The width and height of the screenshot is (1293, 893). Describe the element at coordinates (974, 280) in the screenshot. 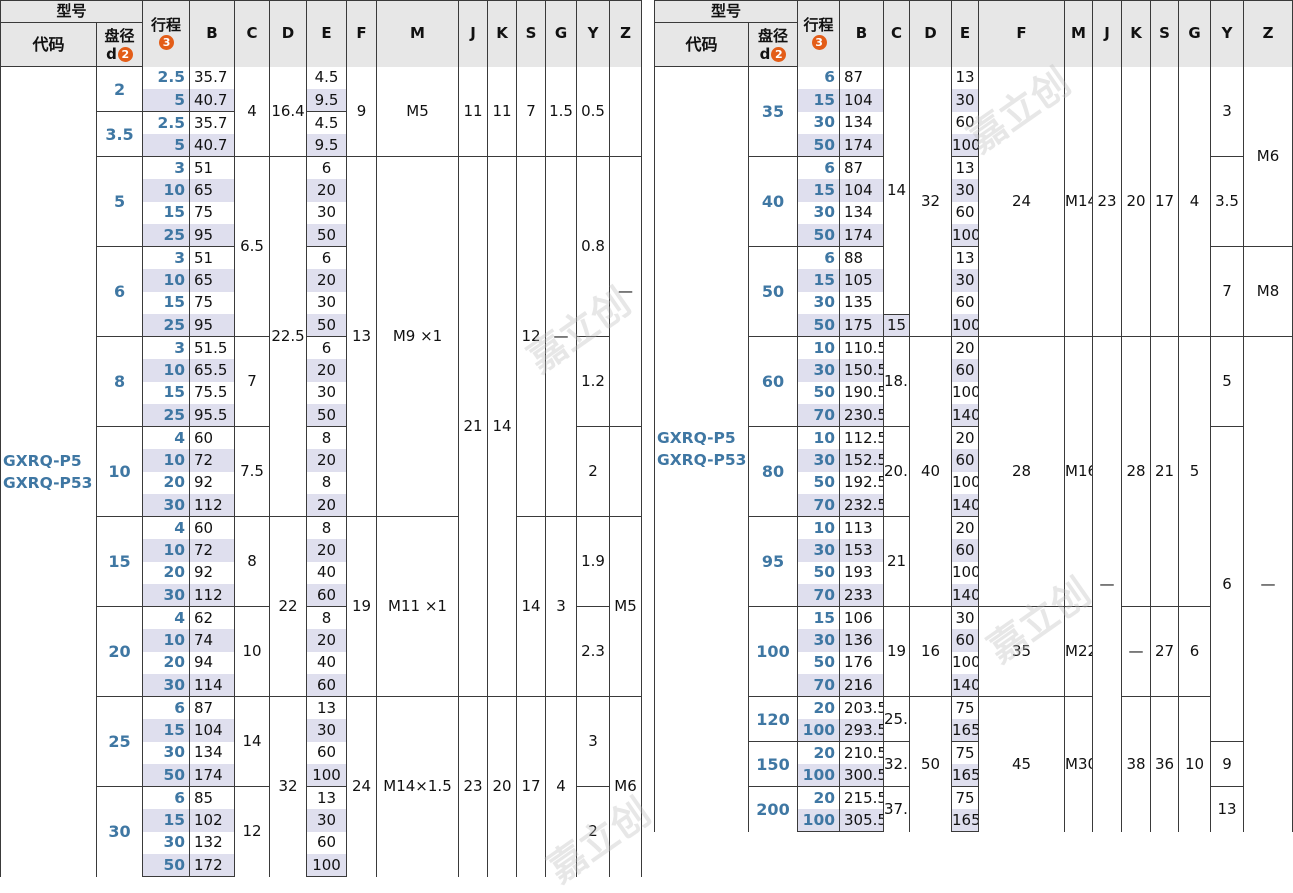

I see `table-row: 15 105 30` at that location.